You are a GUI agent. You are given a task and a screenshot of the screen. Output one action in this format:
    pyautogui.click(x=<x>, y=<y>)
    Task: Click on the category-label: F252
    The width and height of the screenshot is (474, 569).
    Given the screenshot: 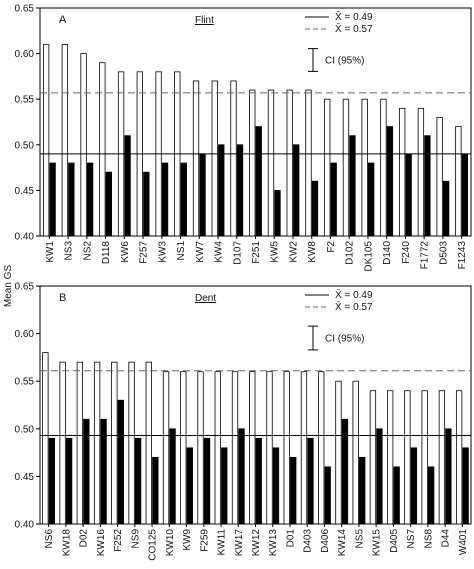 What is the action you would take?
    pyautogui.click(x=118, y=540)
    